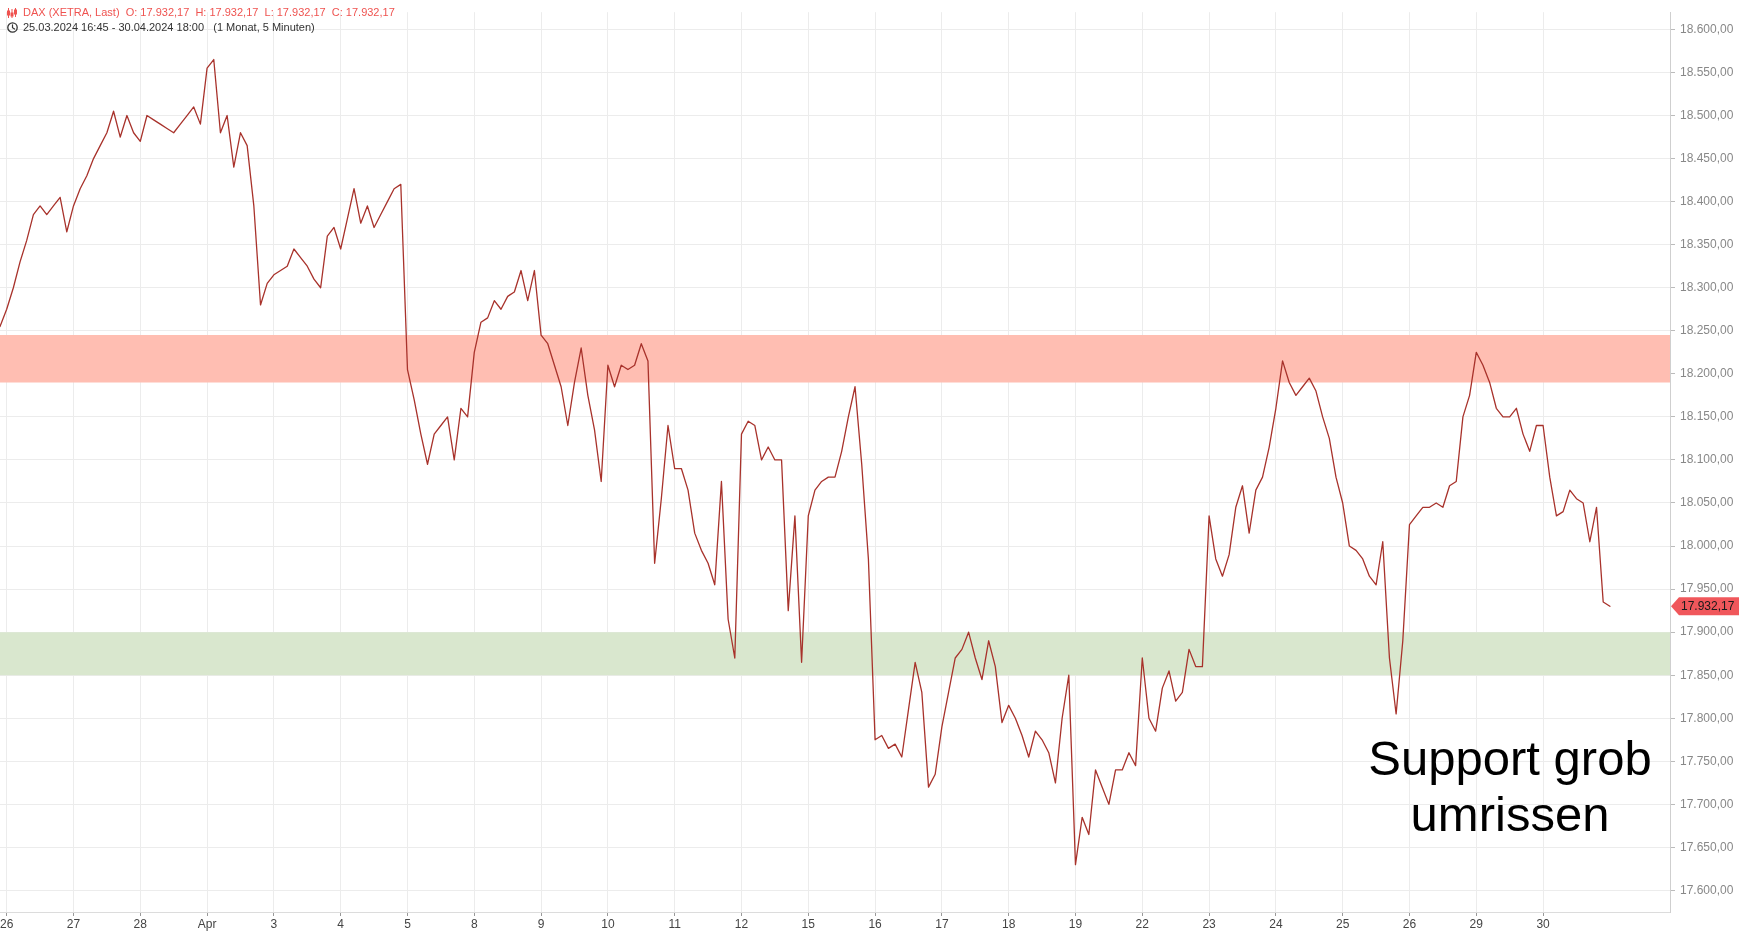  What do you see at coordinates (1707, 545) in the screenshot?
I see `y-tick-label: 18.000,00` at bounding box center [1707, 545].